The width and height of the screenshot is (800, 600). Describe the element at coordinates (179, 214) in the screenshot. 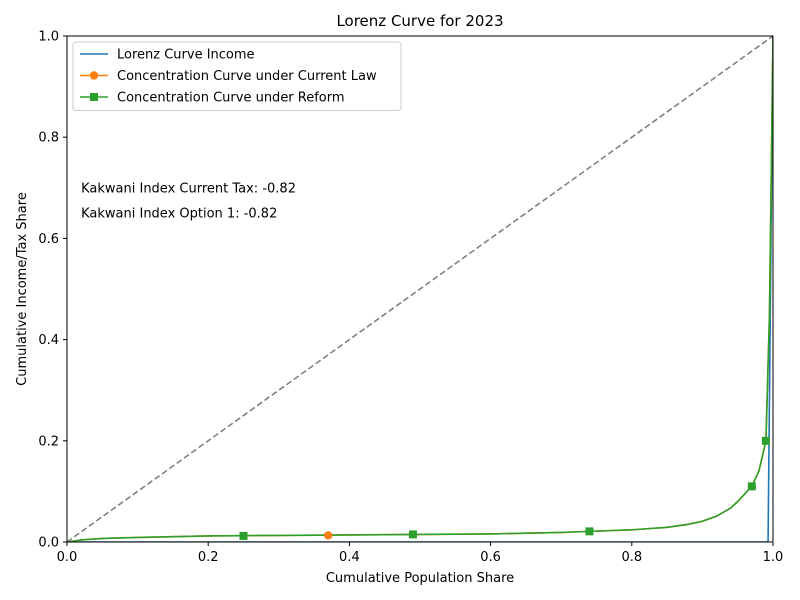

I see `kakwani-annotation-1: Kakwani Index Option 1: -0.82` at that location.